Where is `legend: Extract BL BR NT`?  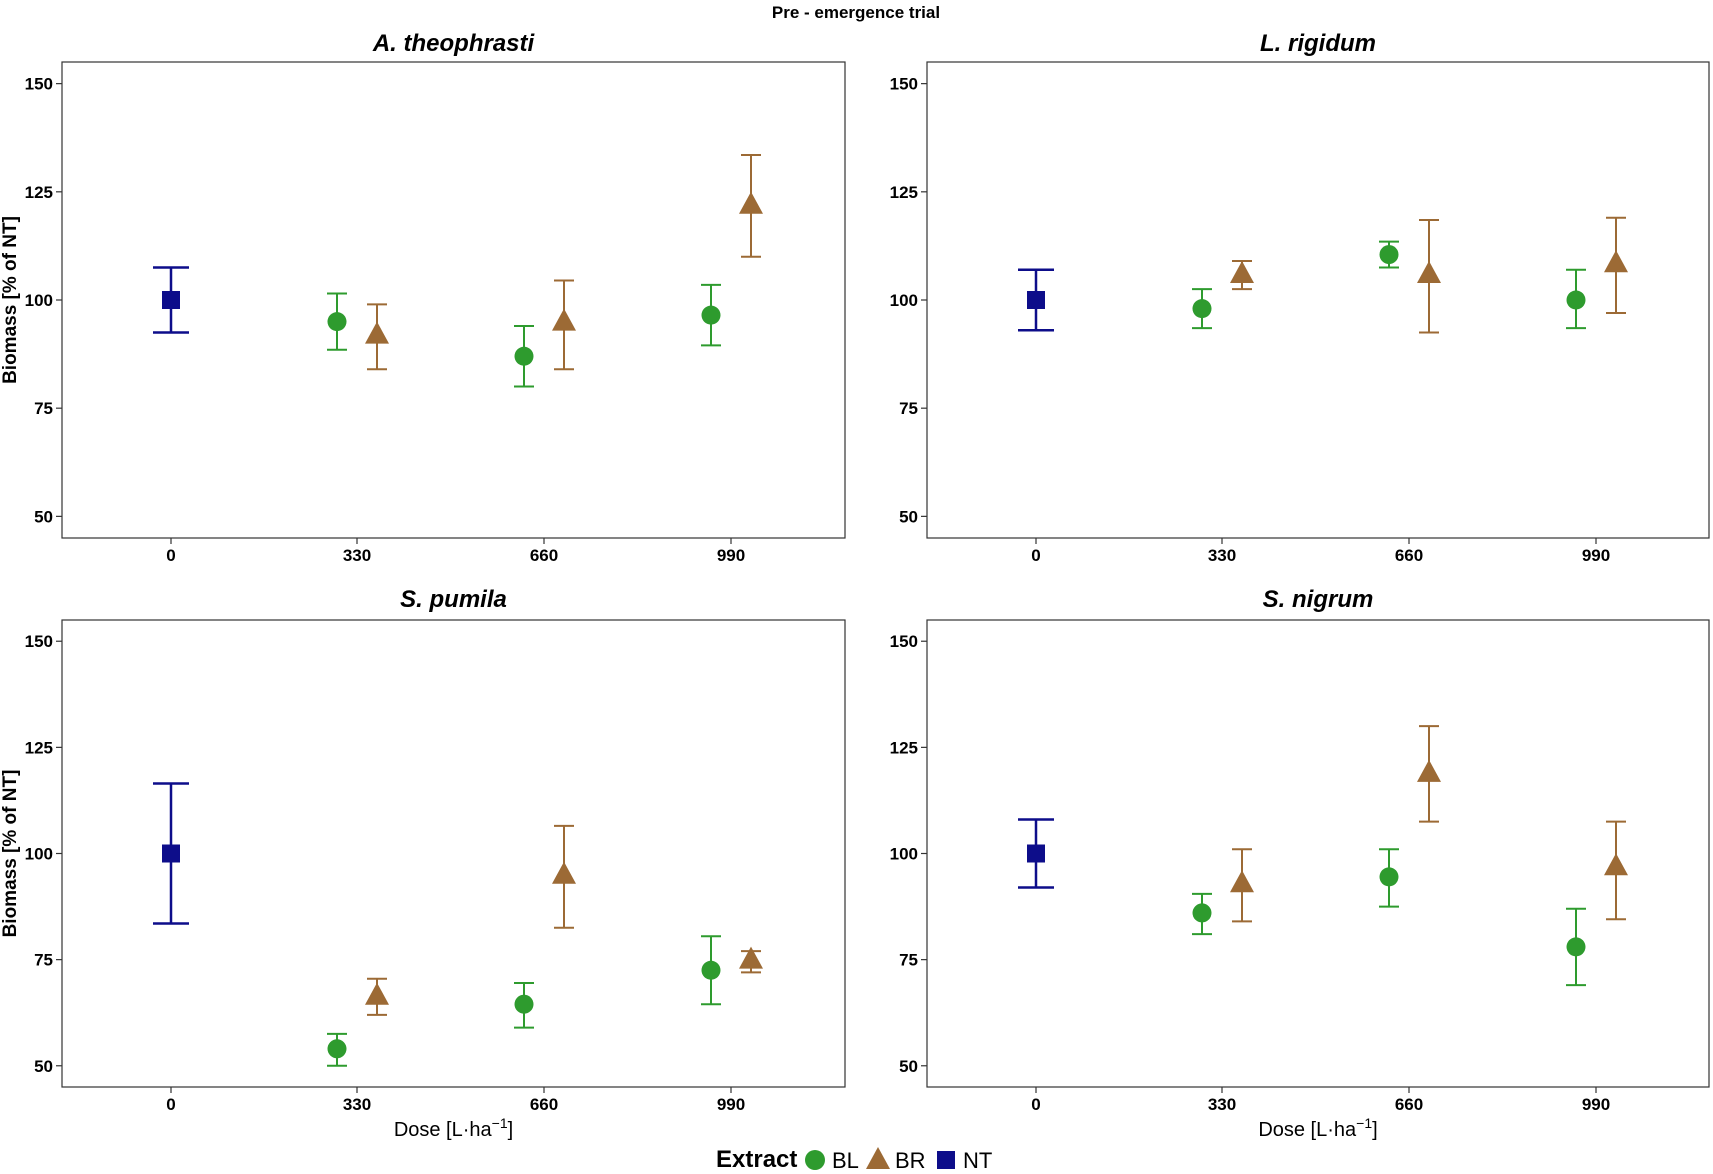
legend: Extract BL BR NT is located at coordinates (854, 1159).